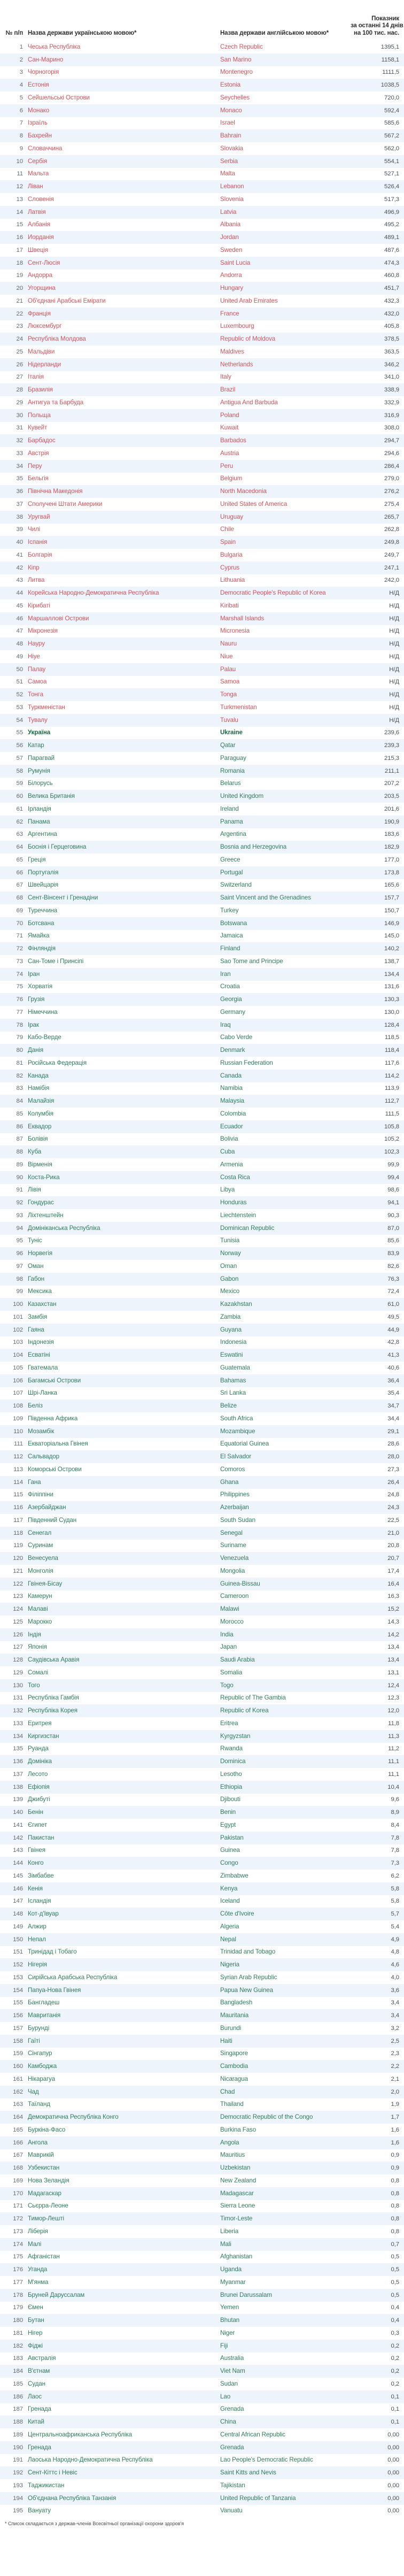  Describe the element at coordinates (392, 97) in the screenshot. I see `incidence-value: 720,0` at that location.